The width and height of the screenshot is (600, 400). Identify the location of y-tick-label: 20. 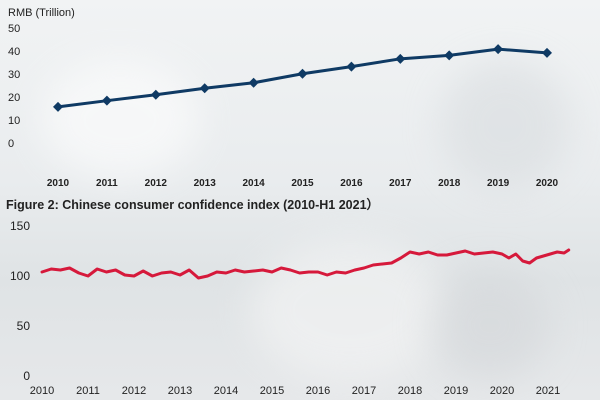
(14, 98).